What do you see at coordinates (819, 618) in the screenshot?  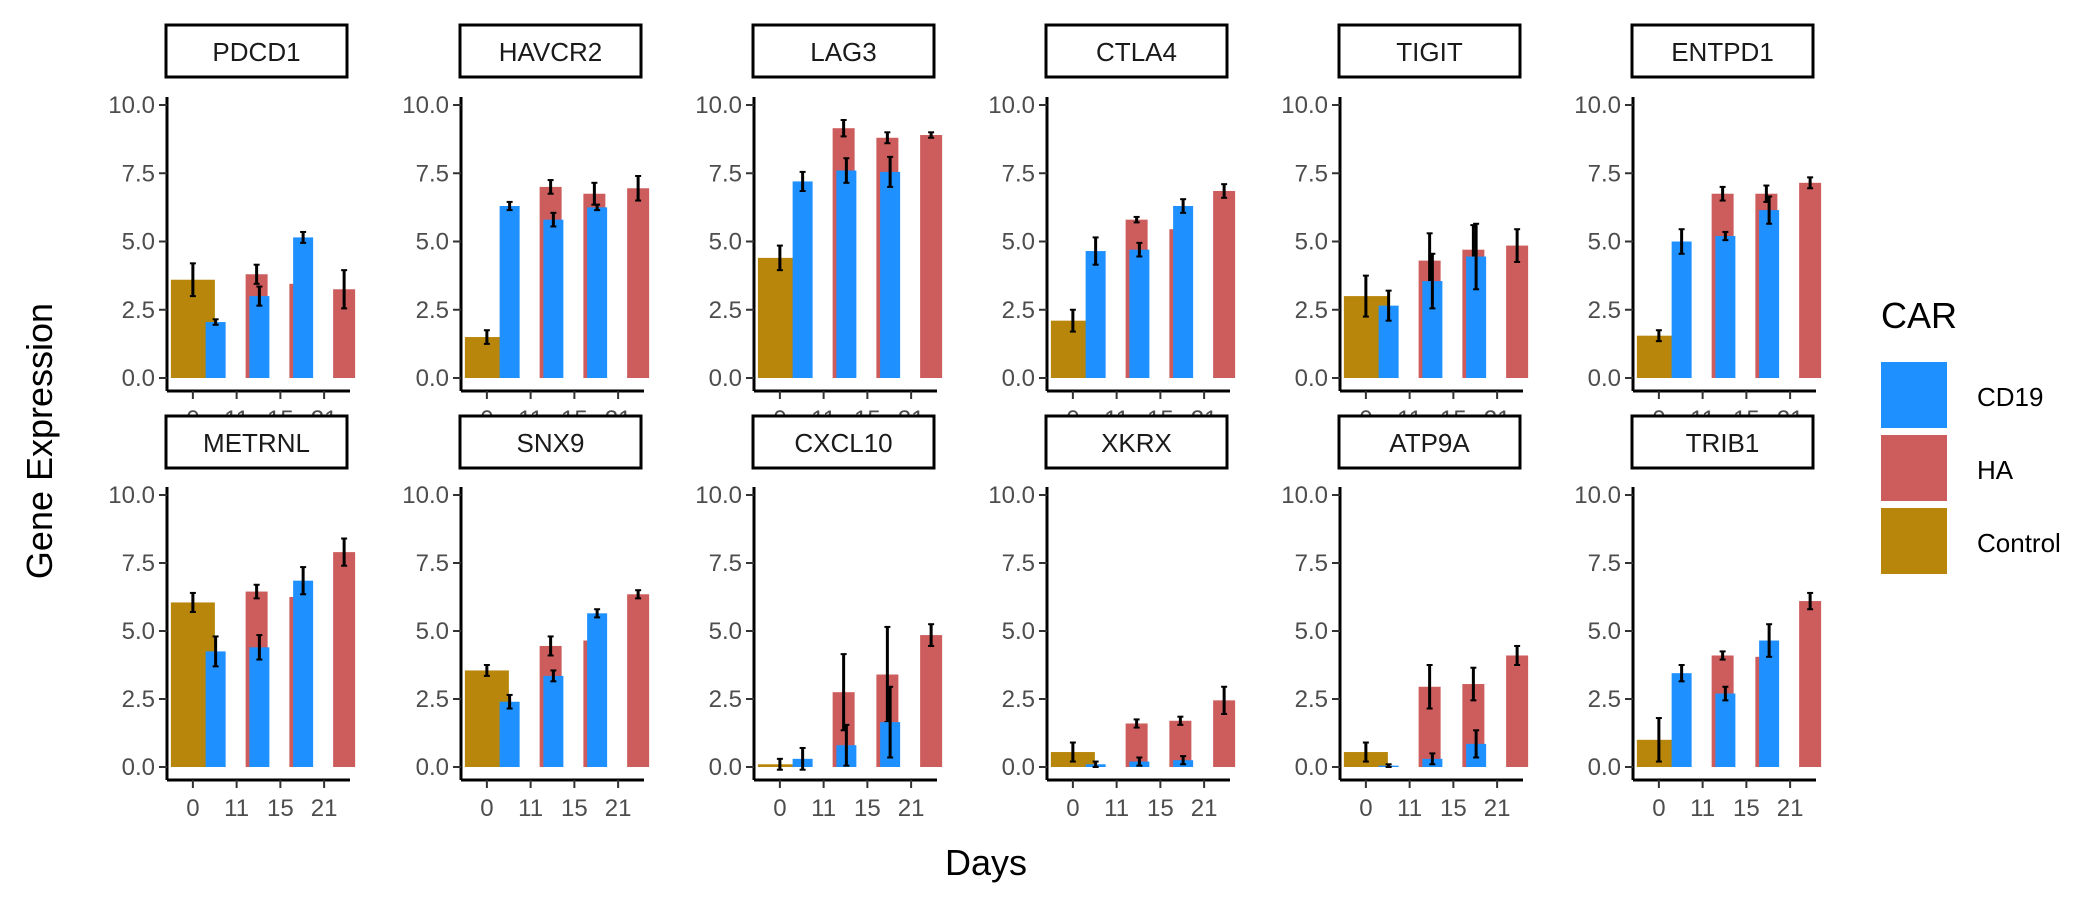 I see `facet-panel-cxcl10: CXCL10 0.0 2.5 5.0 7.5 10.0 0 11 15 21` at bounding box center [819, 618].